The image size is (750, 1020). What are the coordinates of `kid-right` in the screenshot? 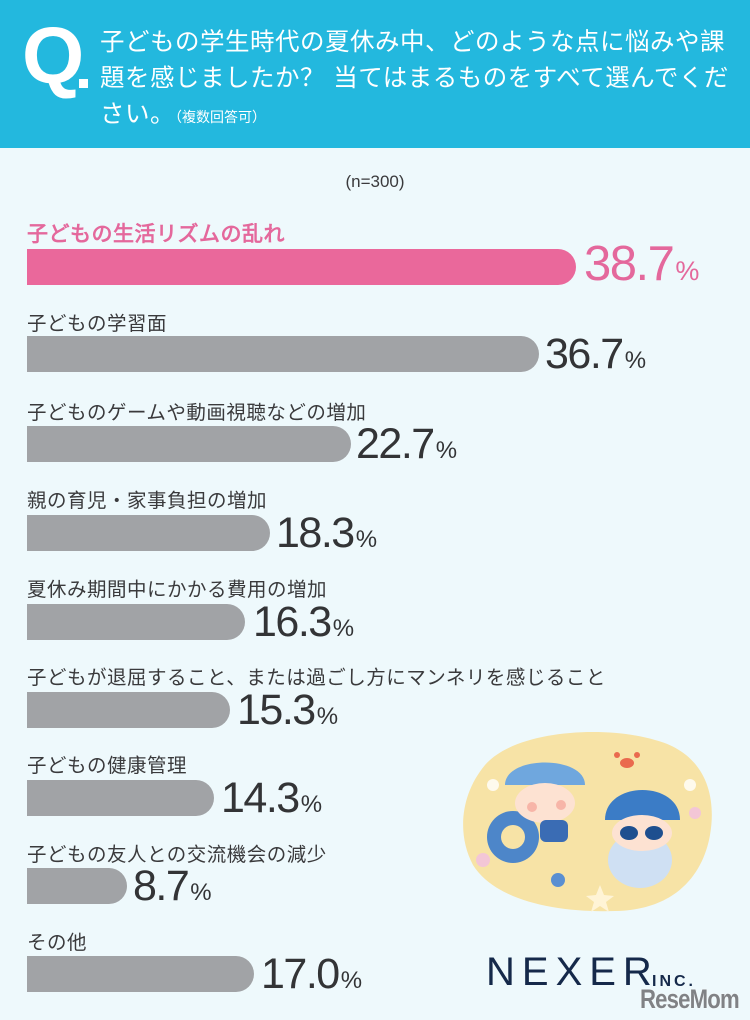 It's located at (642, 839).